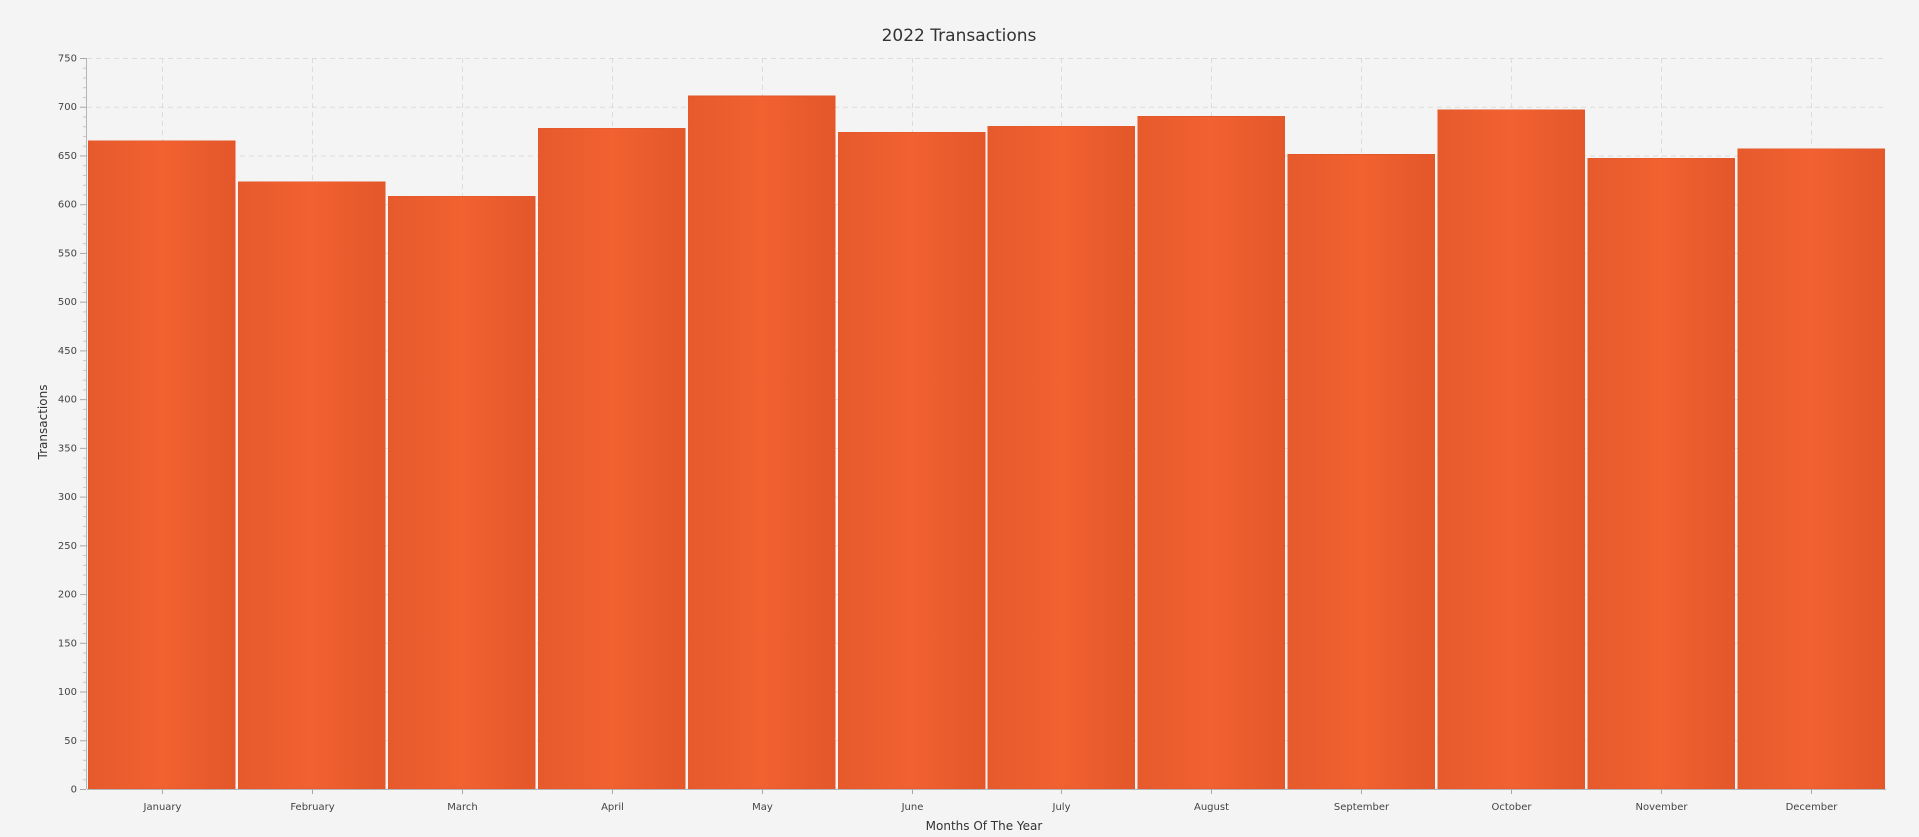 The height and width of the screenshot is (837, 1919). Describe the element at coordinates (1061, 807) in the screenshot. I see `x-tick-label: July` at that location.